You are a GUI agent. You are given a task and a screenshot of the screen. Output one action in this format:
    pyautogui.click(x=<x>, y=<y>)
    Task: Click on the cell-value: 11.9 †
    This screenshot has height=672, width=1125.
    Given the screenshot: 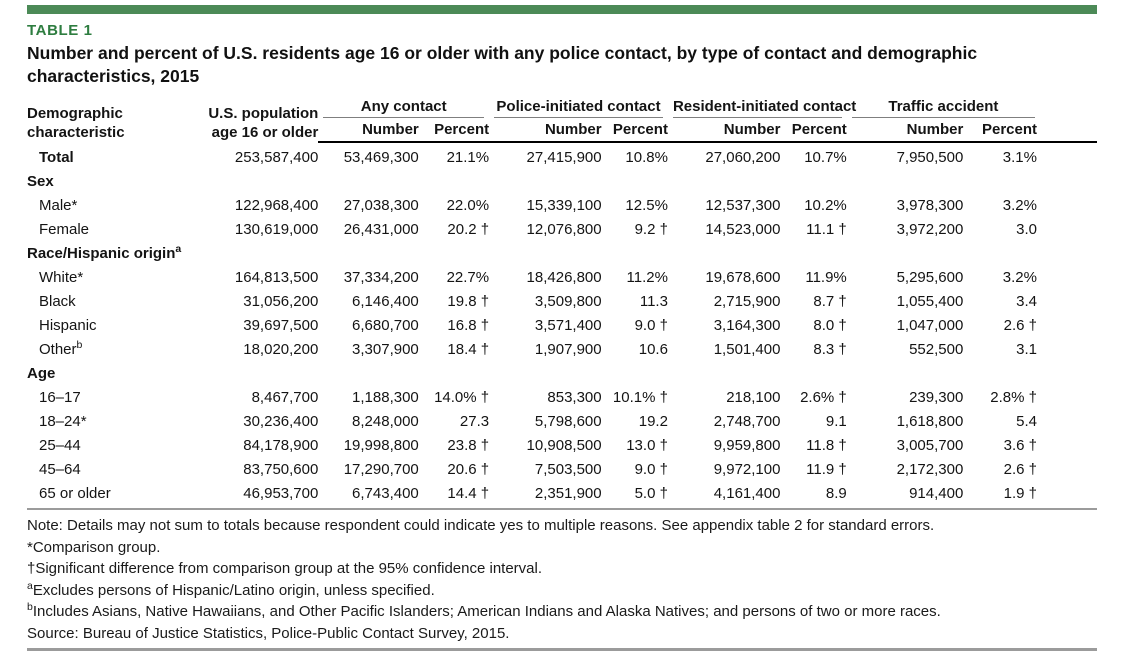 What is the action you would take?
    pyautogui.click(x=826, y=469)
    